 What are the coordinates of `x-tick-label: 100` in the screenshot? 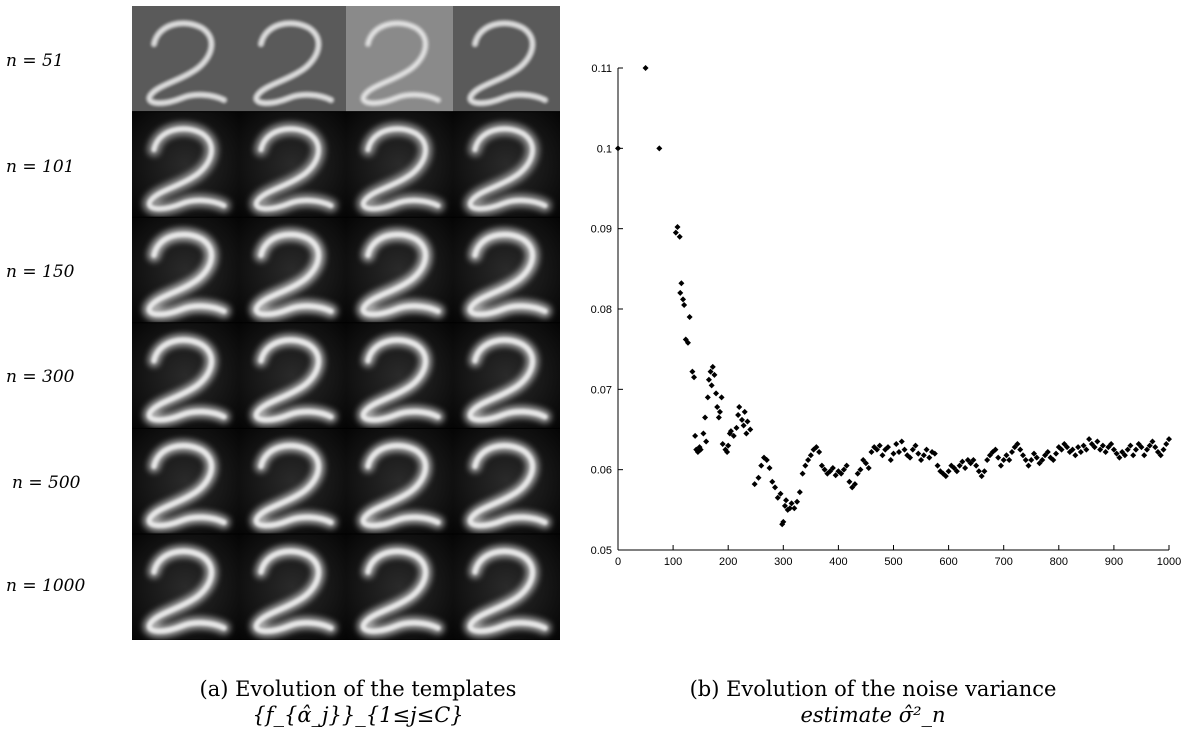 It's located at (673, 562).